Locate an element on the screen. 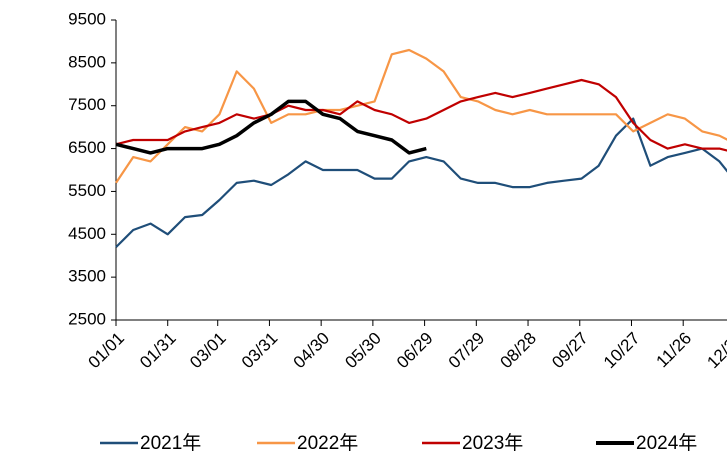 The image size is (727, 459). x-tick-label: 07/29 is located at coordinates (467, 351).